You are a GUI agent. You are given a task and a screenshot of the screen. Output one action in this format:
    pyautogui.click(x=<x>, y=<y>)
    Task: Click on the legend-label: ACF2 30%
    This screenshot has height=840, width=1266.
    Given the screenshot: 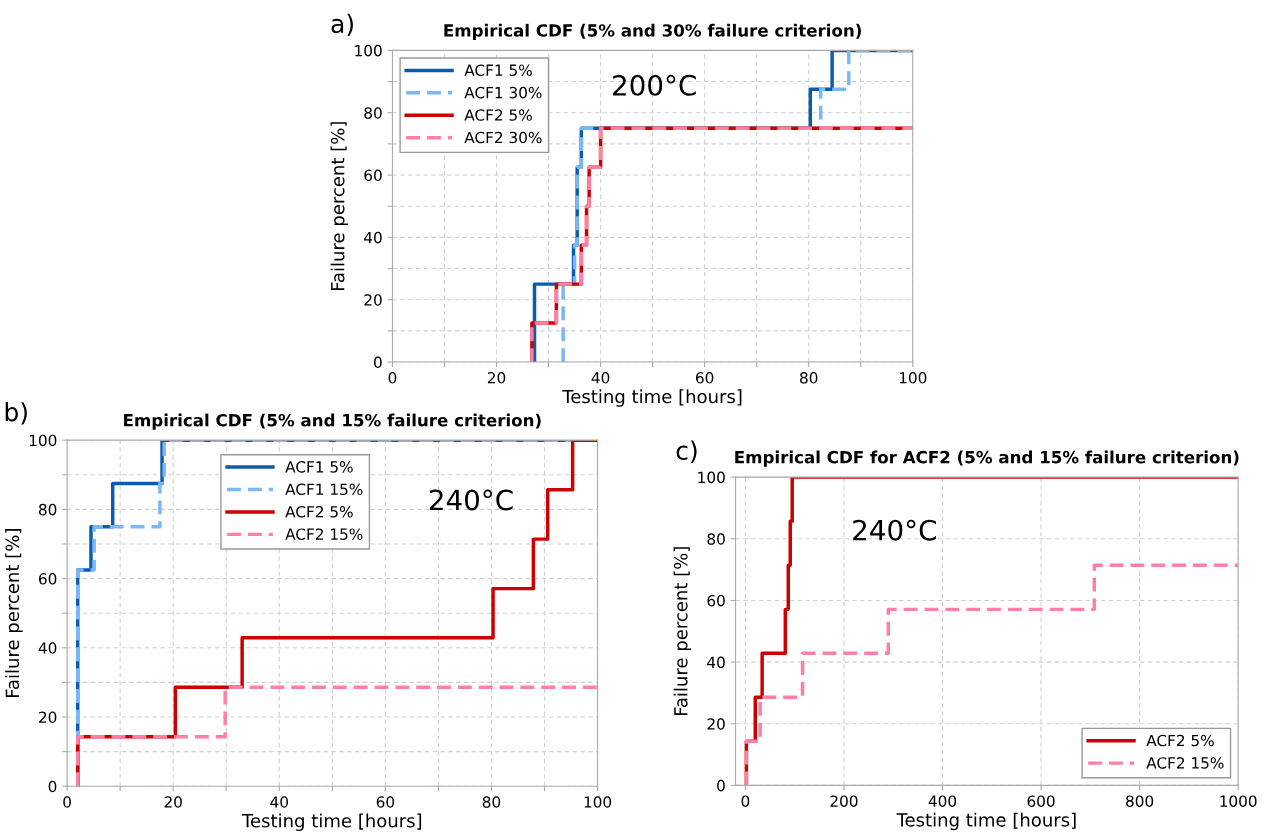 What is the action you would take?
    pyautogui.click(x=503, y=137)
    